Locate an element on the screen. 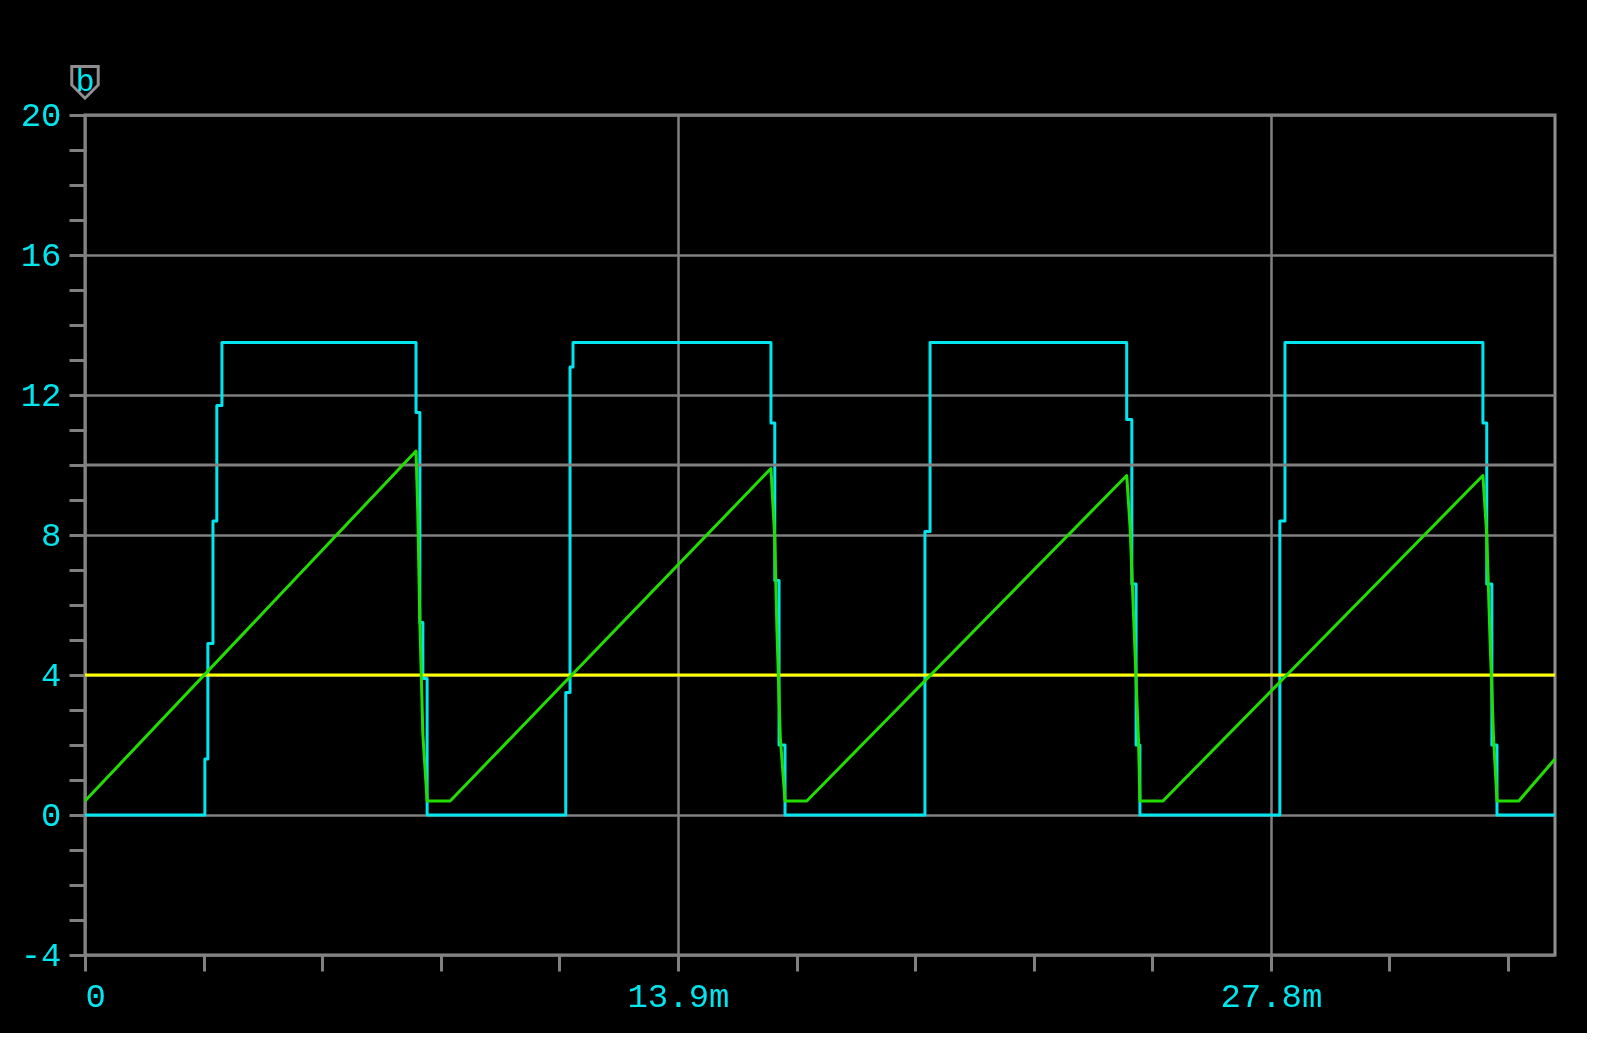 This screenshot has height=1044, width=1618. y-tick-label: 0 is located at coordinates (51, 816).